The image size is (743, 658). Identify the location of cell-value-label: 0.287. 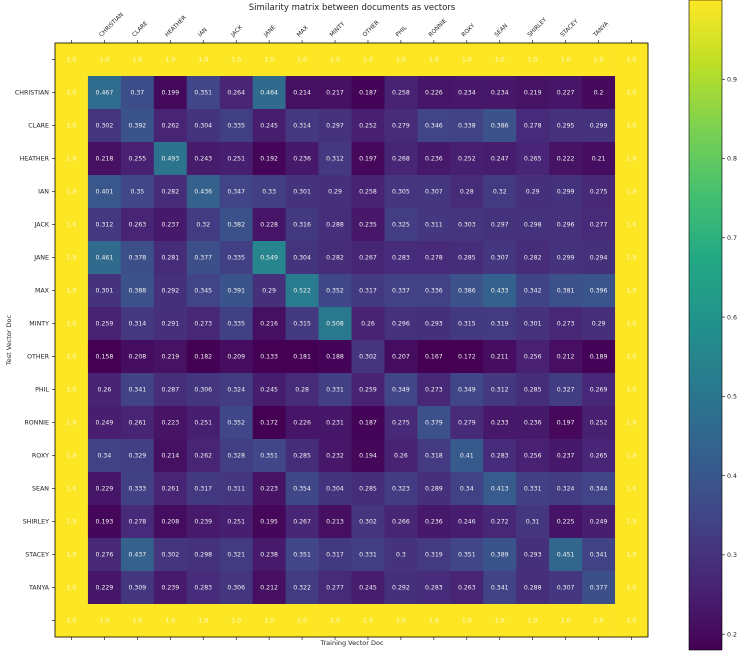
(170, 390).